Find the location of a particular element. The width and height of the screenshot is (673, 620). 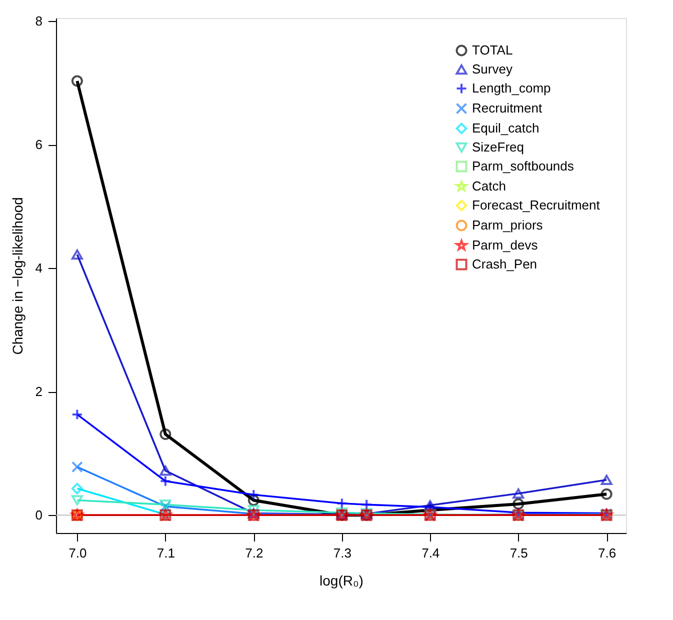

legend-label: Equil_catch is located at coordinates (506, 128).